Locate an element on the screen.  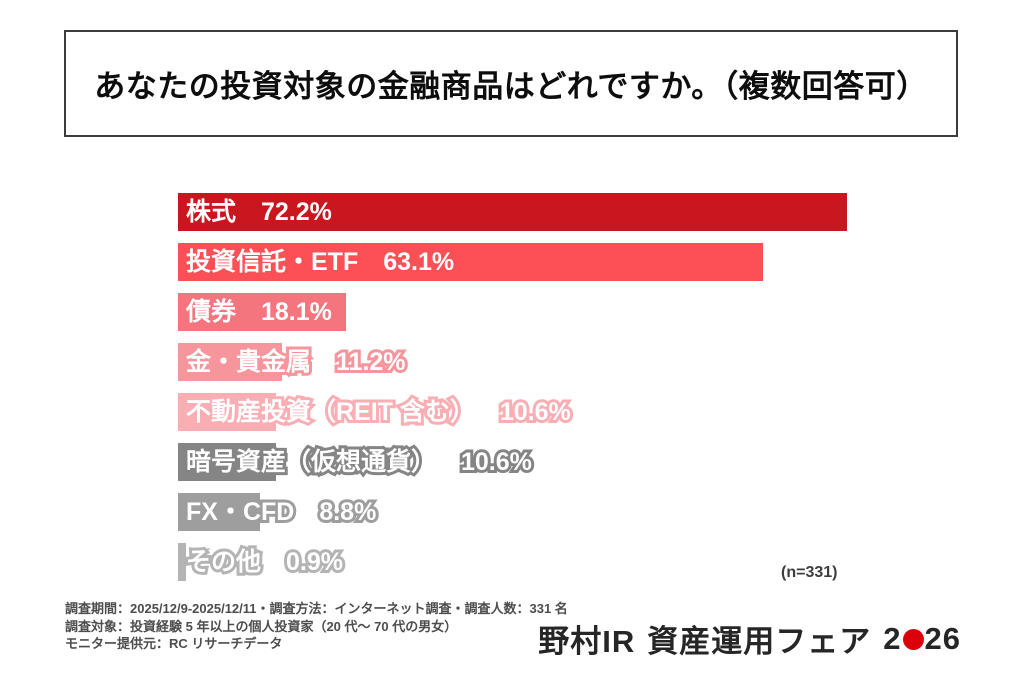
bar-label-outline: 株式 72.2% is located at coordinates (259, 212).